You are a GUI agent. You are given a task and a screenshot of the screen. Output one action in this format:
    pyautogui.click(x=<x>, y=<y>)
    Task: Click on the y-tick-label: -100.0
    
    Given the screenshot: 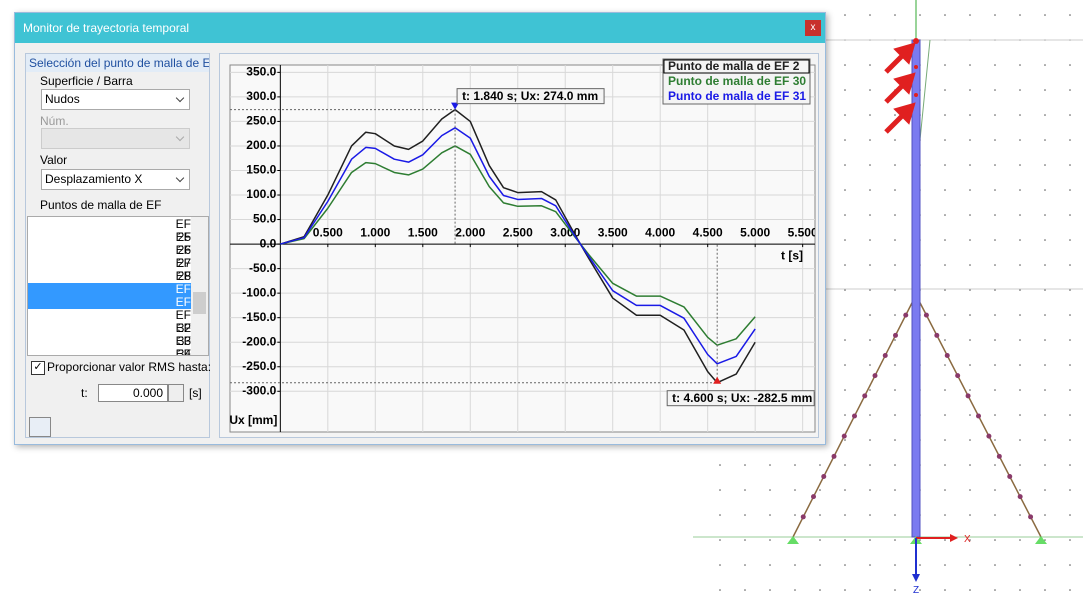 What is the action you would take?
    pyautogui.click(x=259, y=292)
    